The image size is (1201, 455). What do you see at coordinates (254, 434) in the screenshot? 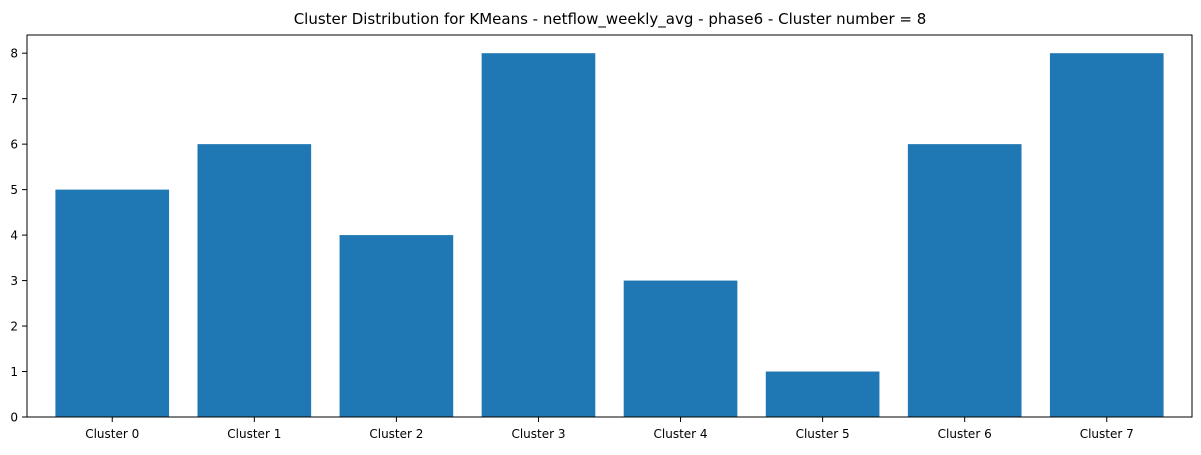
I see `x-tick-label: Cluster 1` at bounding box center [254, 434].